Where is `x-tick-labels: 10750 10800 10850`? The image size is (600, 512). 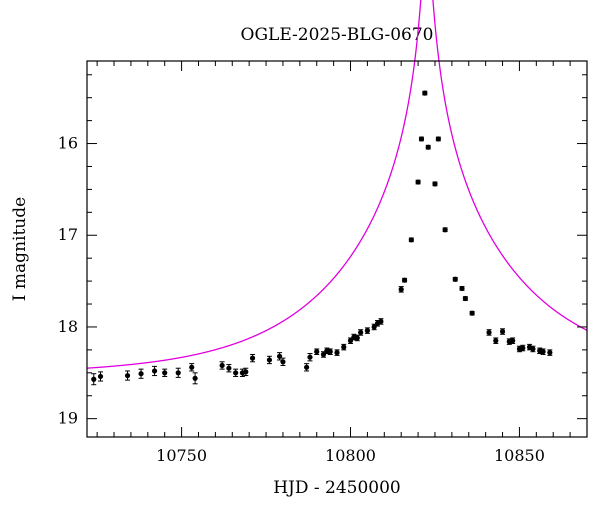 x-tick-labels: 10750 10800 10850 is located at coordinates (350, 455).